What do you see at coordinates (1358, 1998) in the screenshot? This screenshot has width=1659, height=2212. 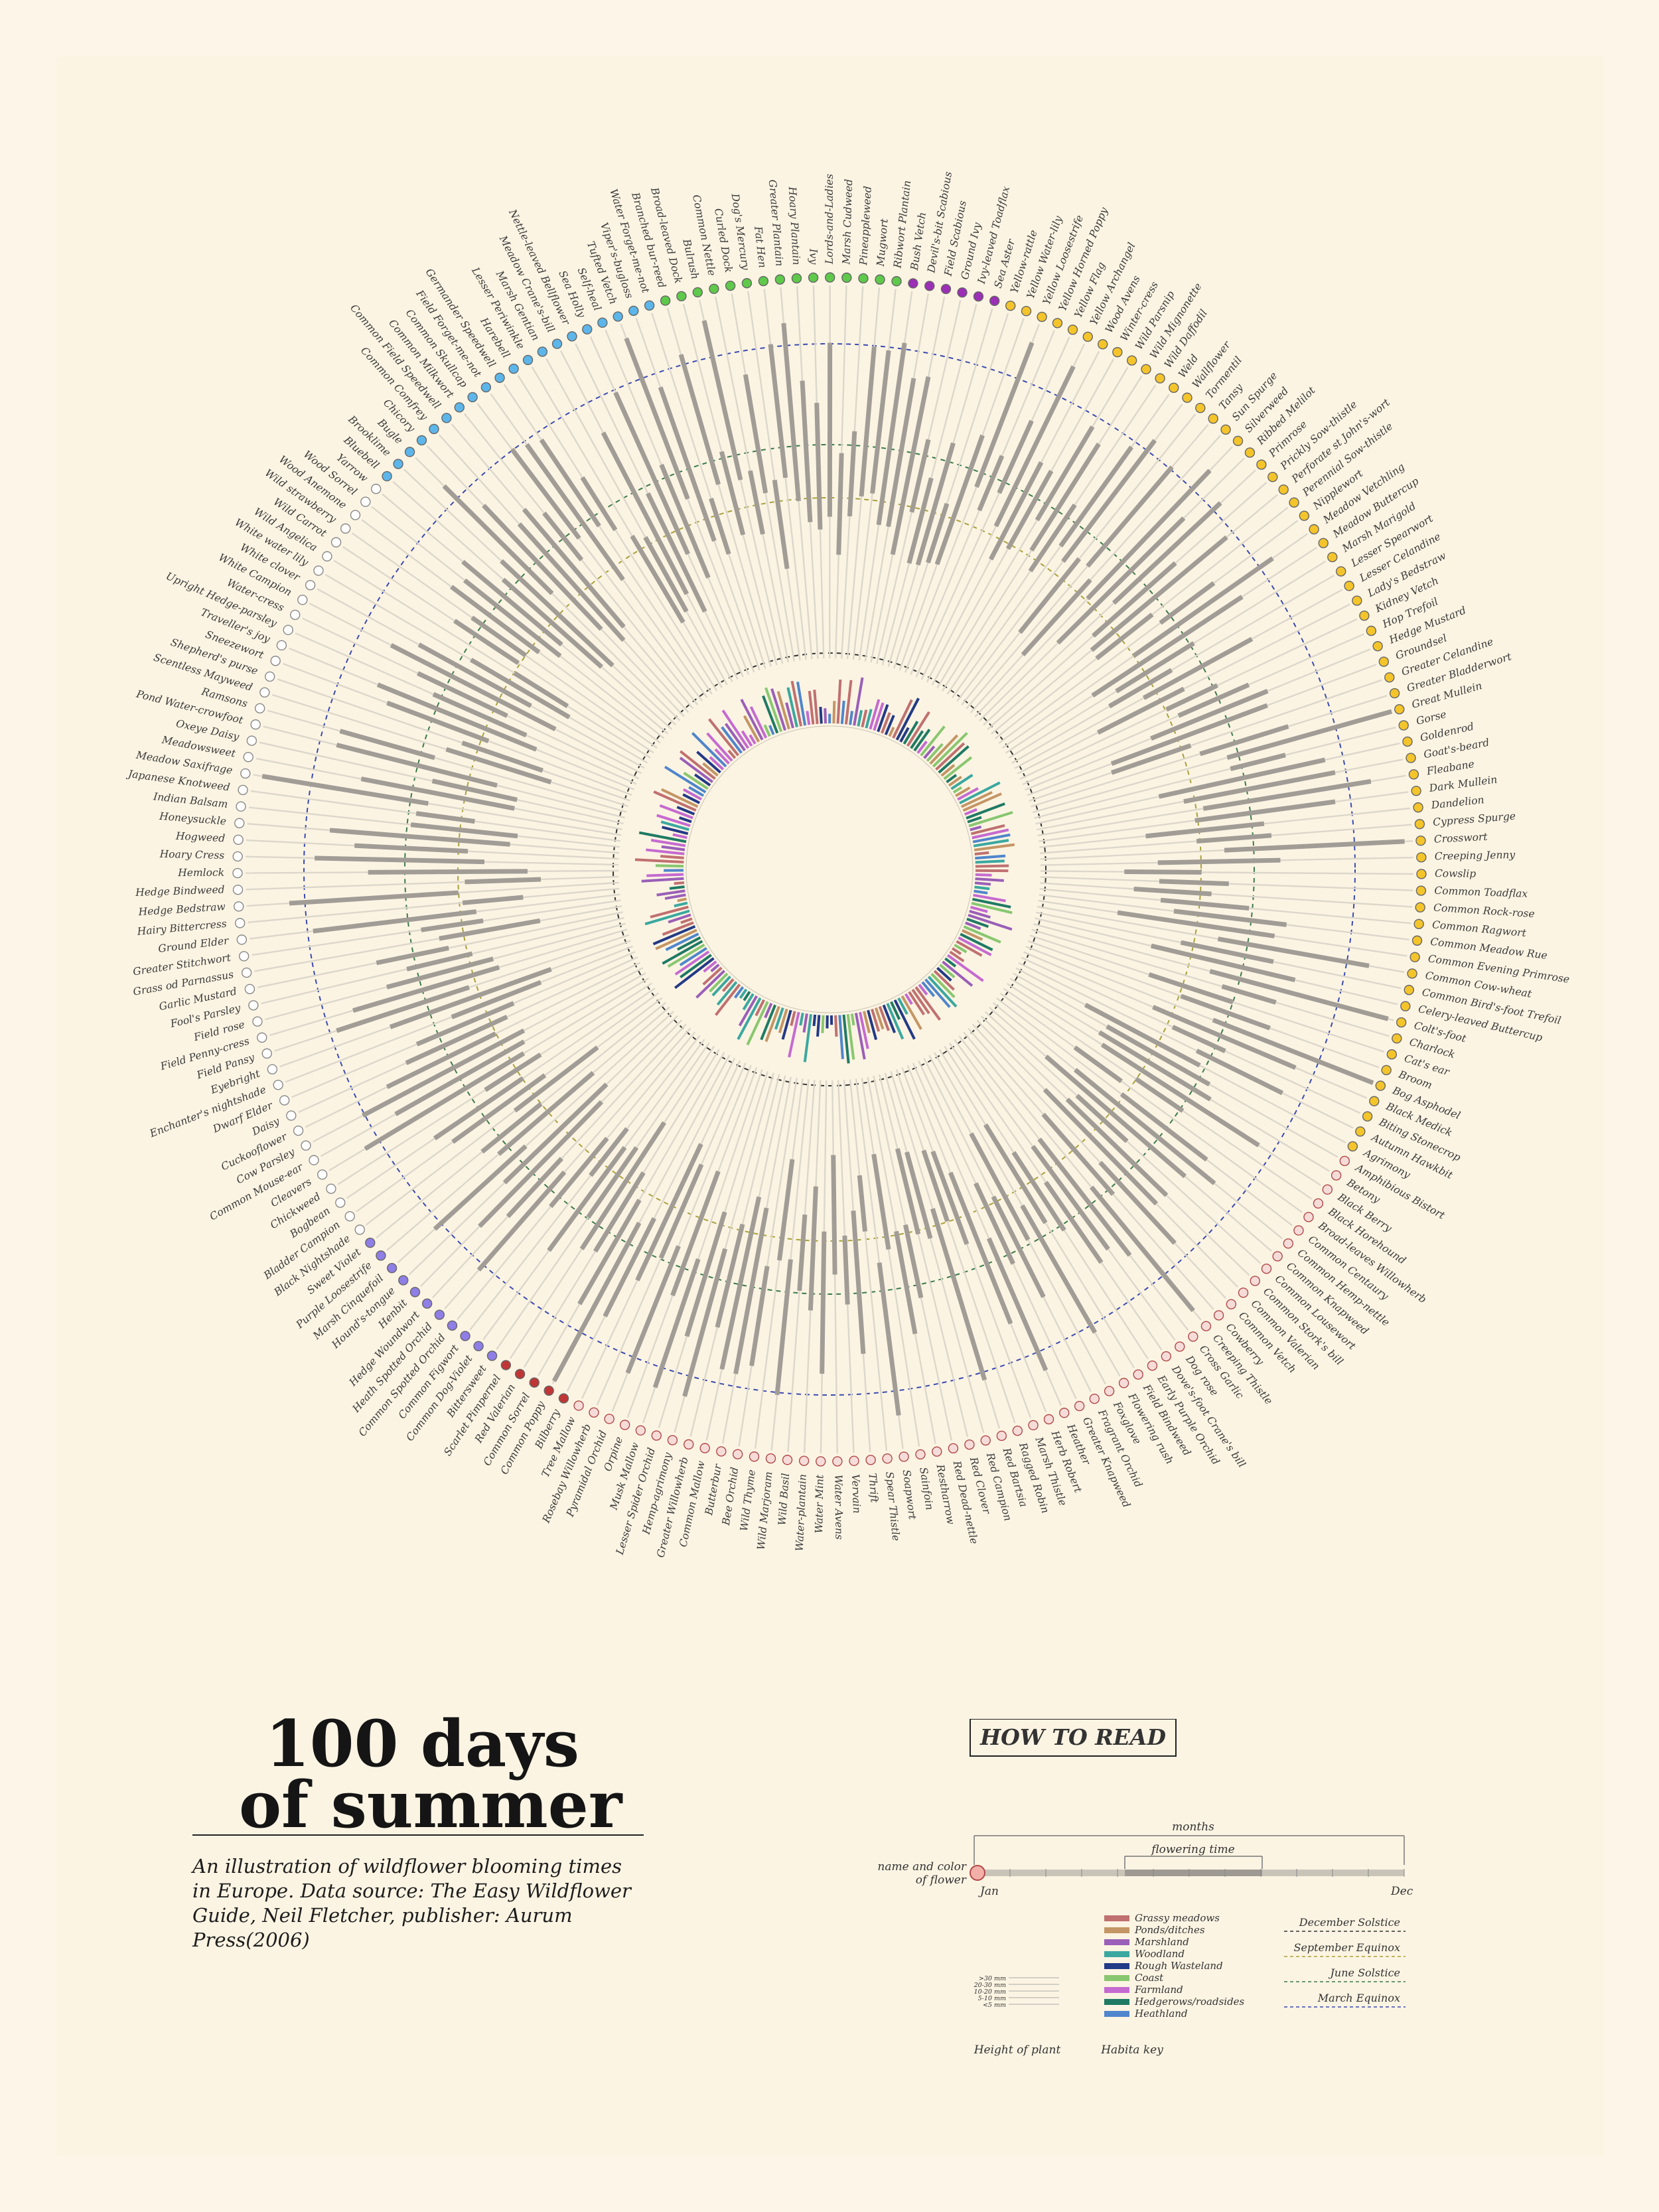 I see `solstice-label: March Equinox` at bounding box center [1358, 1998].